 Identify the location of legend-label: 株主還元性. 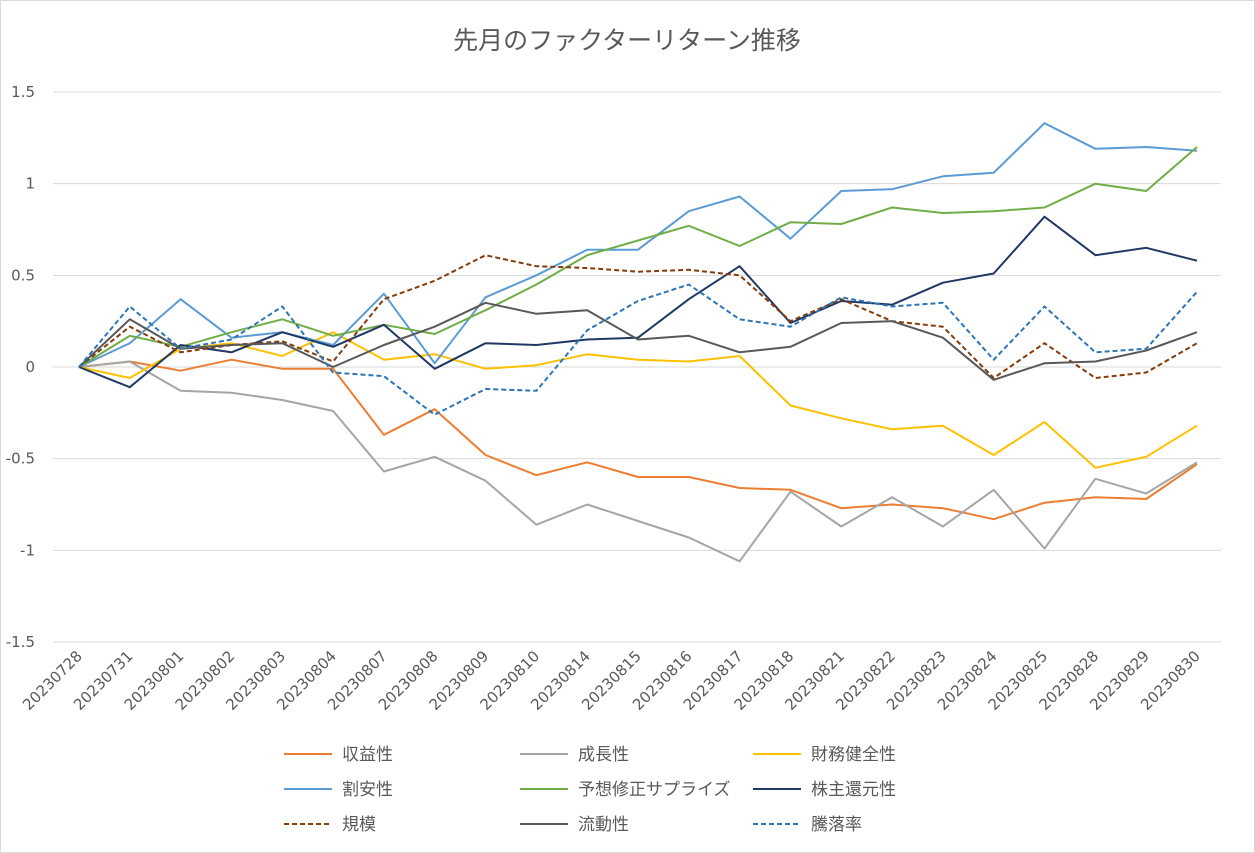
(853, 790).